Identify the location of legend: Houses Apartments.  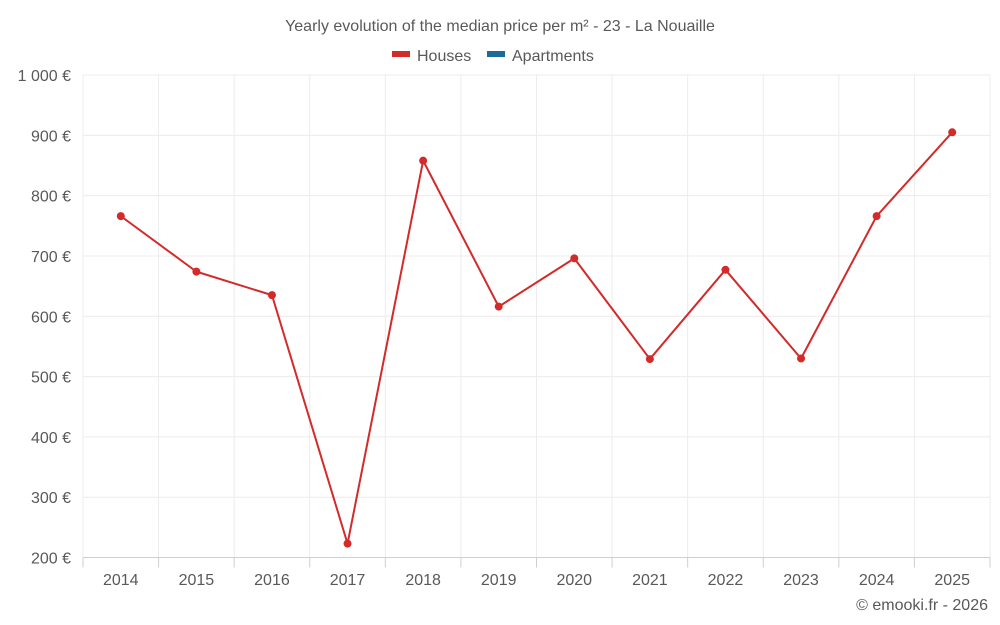
(493, 56).